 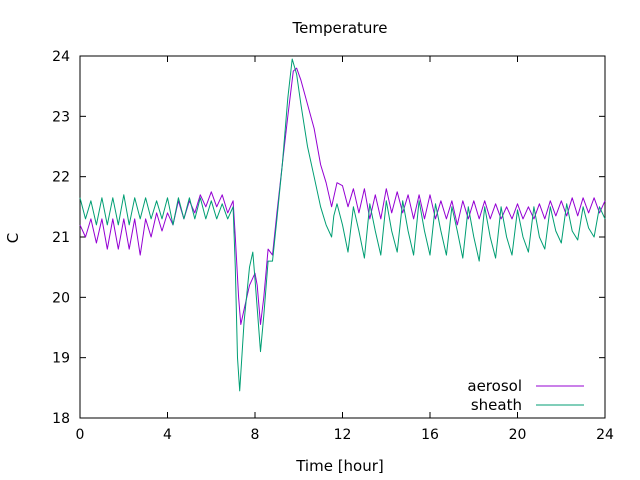 I want to click on y-tick-label: 18, so click(x=61, y=419).